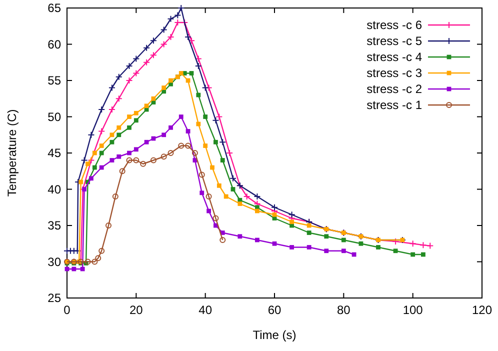 This screenshot has height=351, width=498. What do you see at coordinates (394, 105) in the screenshot?
I see `legend-label: stress -c 1` at bounding box center [394, 105].